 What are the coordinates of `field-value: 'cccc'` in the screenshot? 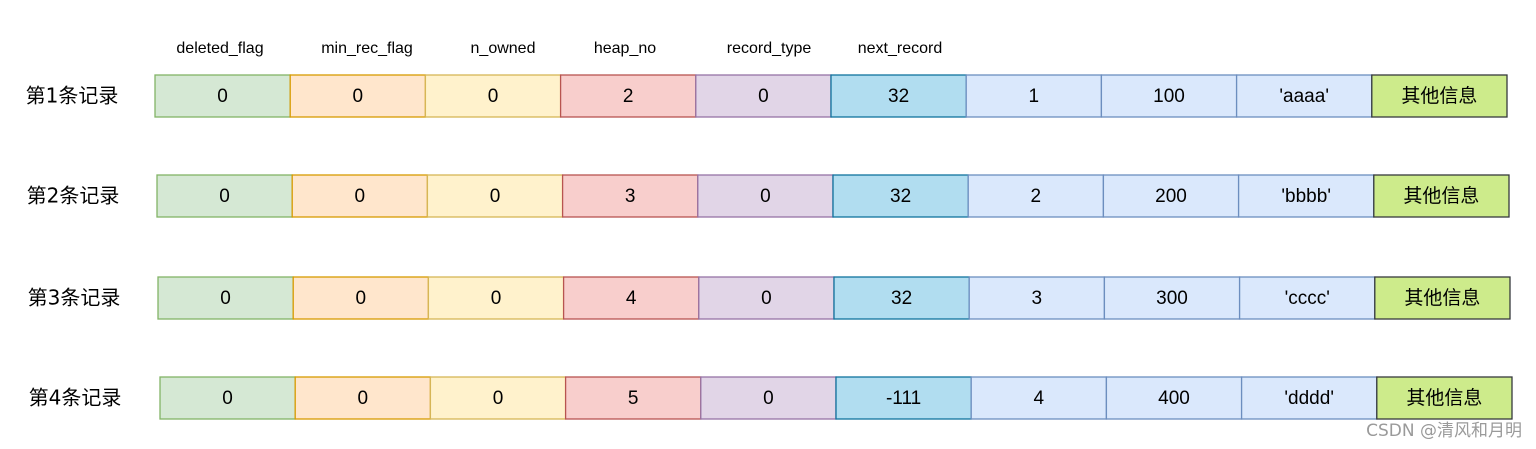 It's located at (1307, 298).